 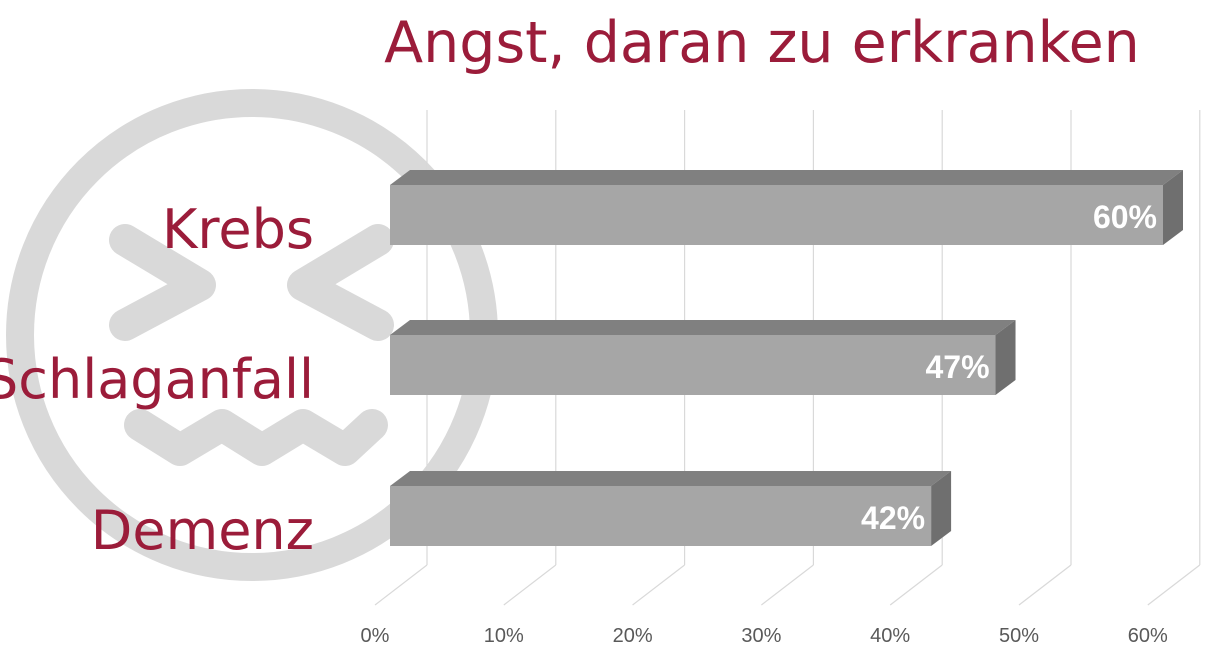 What do you see at coordinates (504, 636) in the screenshot?
I see `x-tick-label: 10%` at bounding box center [504, 636].